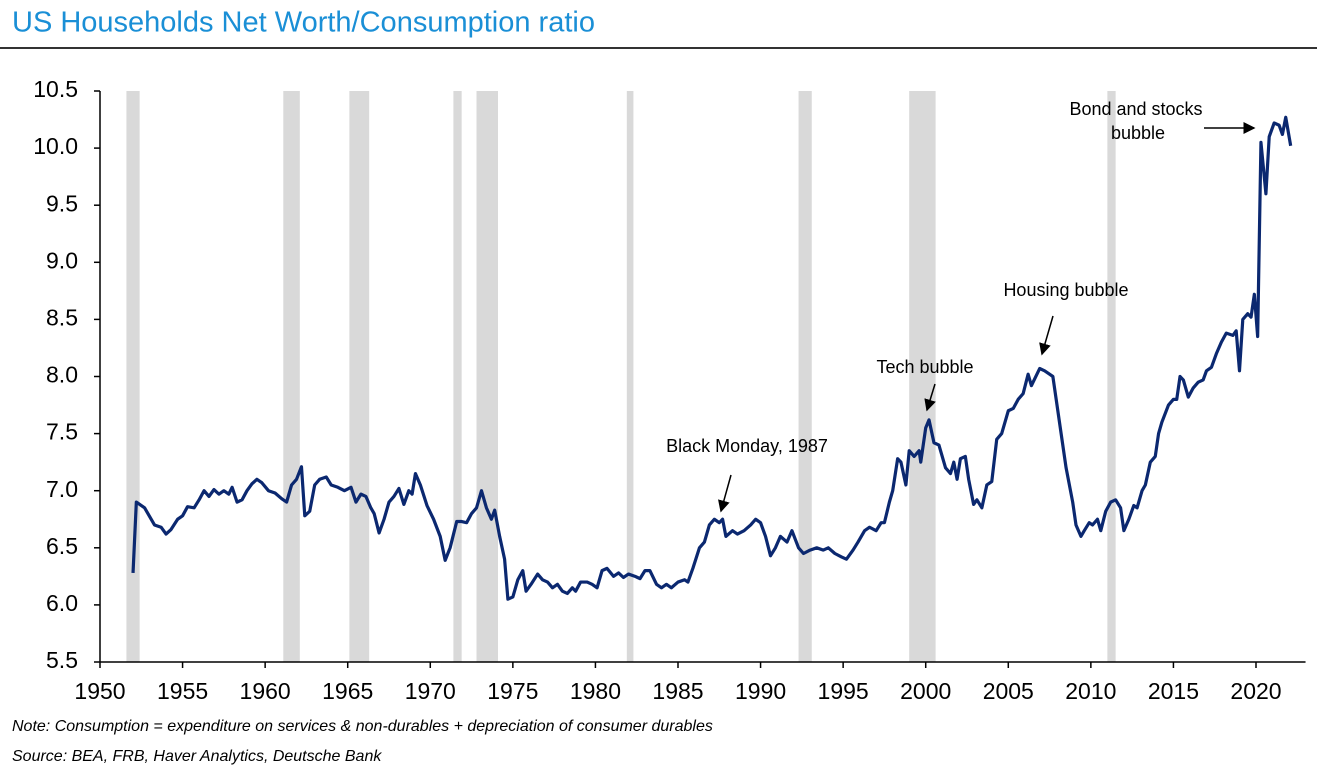 This screenshot has height=774, width=1317. Describe the element at coordinates (62, 375) in the screenshot. I see `y-tick-label: 8.0` at that location.